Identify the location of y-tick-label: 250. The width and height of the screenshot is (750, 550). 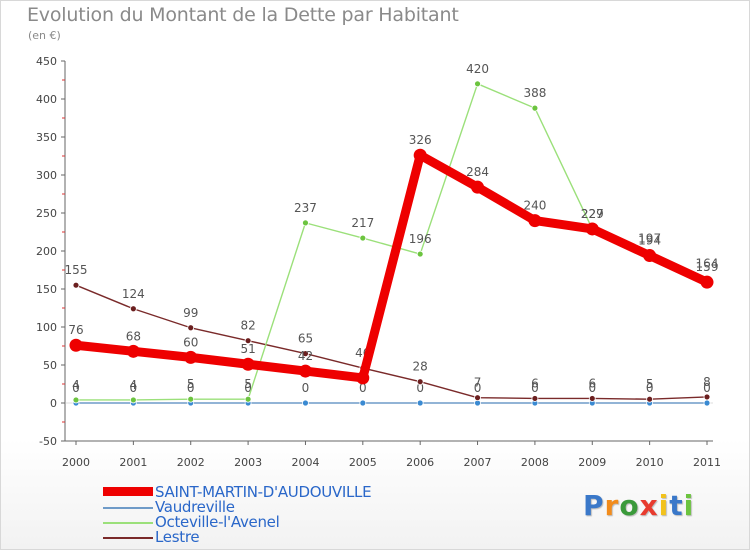
(46, 213).